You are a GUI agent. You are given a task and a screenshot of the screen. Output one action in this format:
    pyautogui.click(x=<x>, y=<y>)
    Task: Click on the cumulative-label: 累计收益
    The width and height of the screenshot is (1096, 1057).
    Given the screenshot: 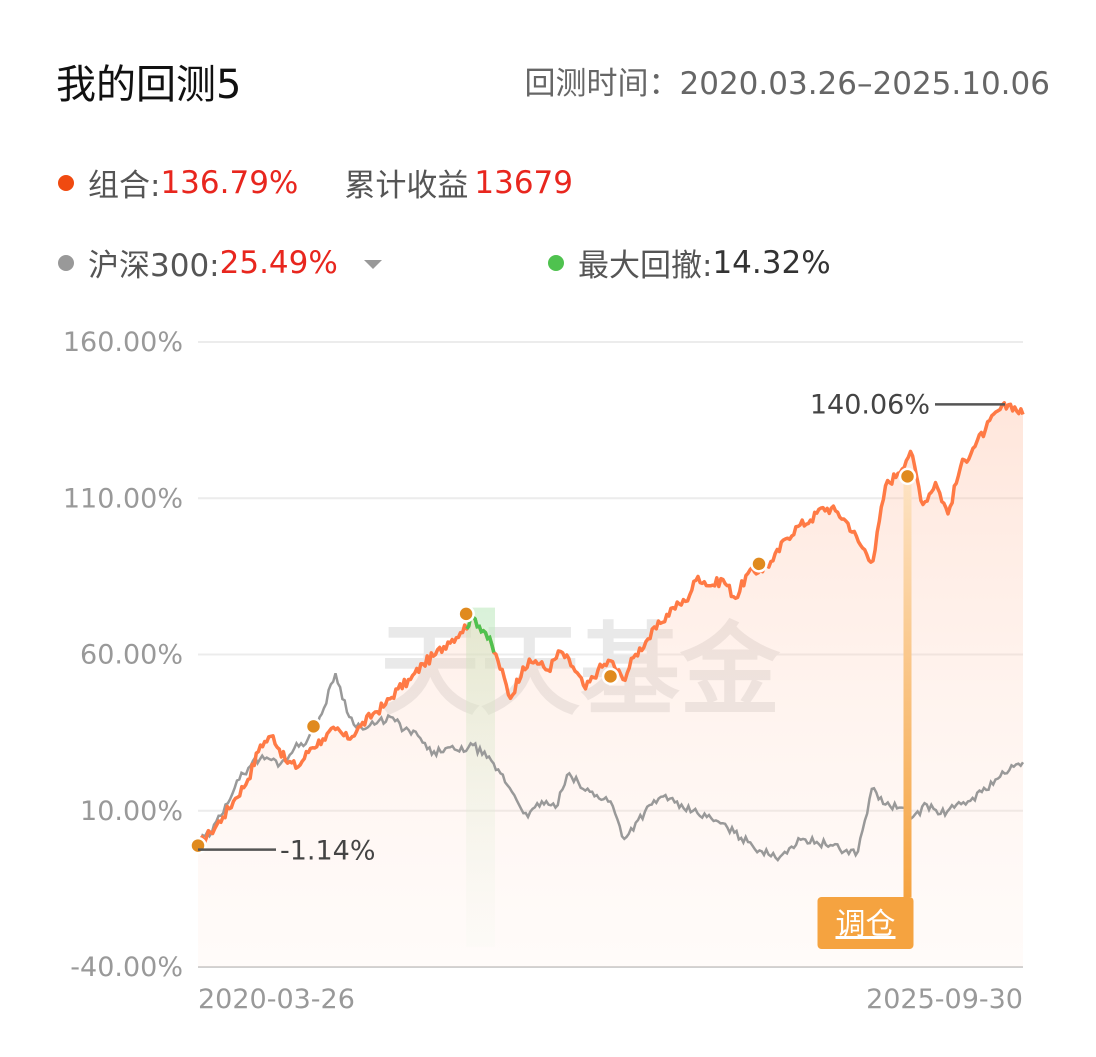 What is the action you would take?
    pyautogui.click(x=406, y=186)
    